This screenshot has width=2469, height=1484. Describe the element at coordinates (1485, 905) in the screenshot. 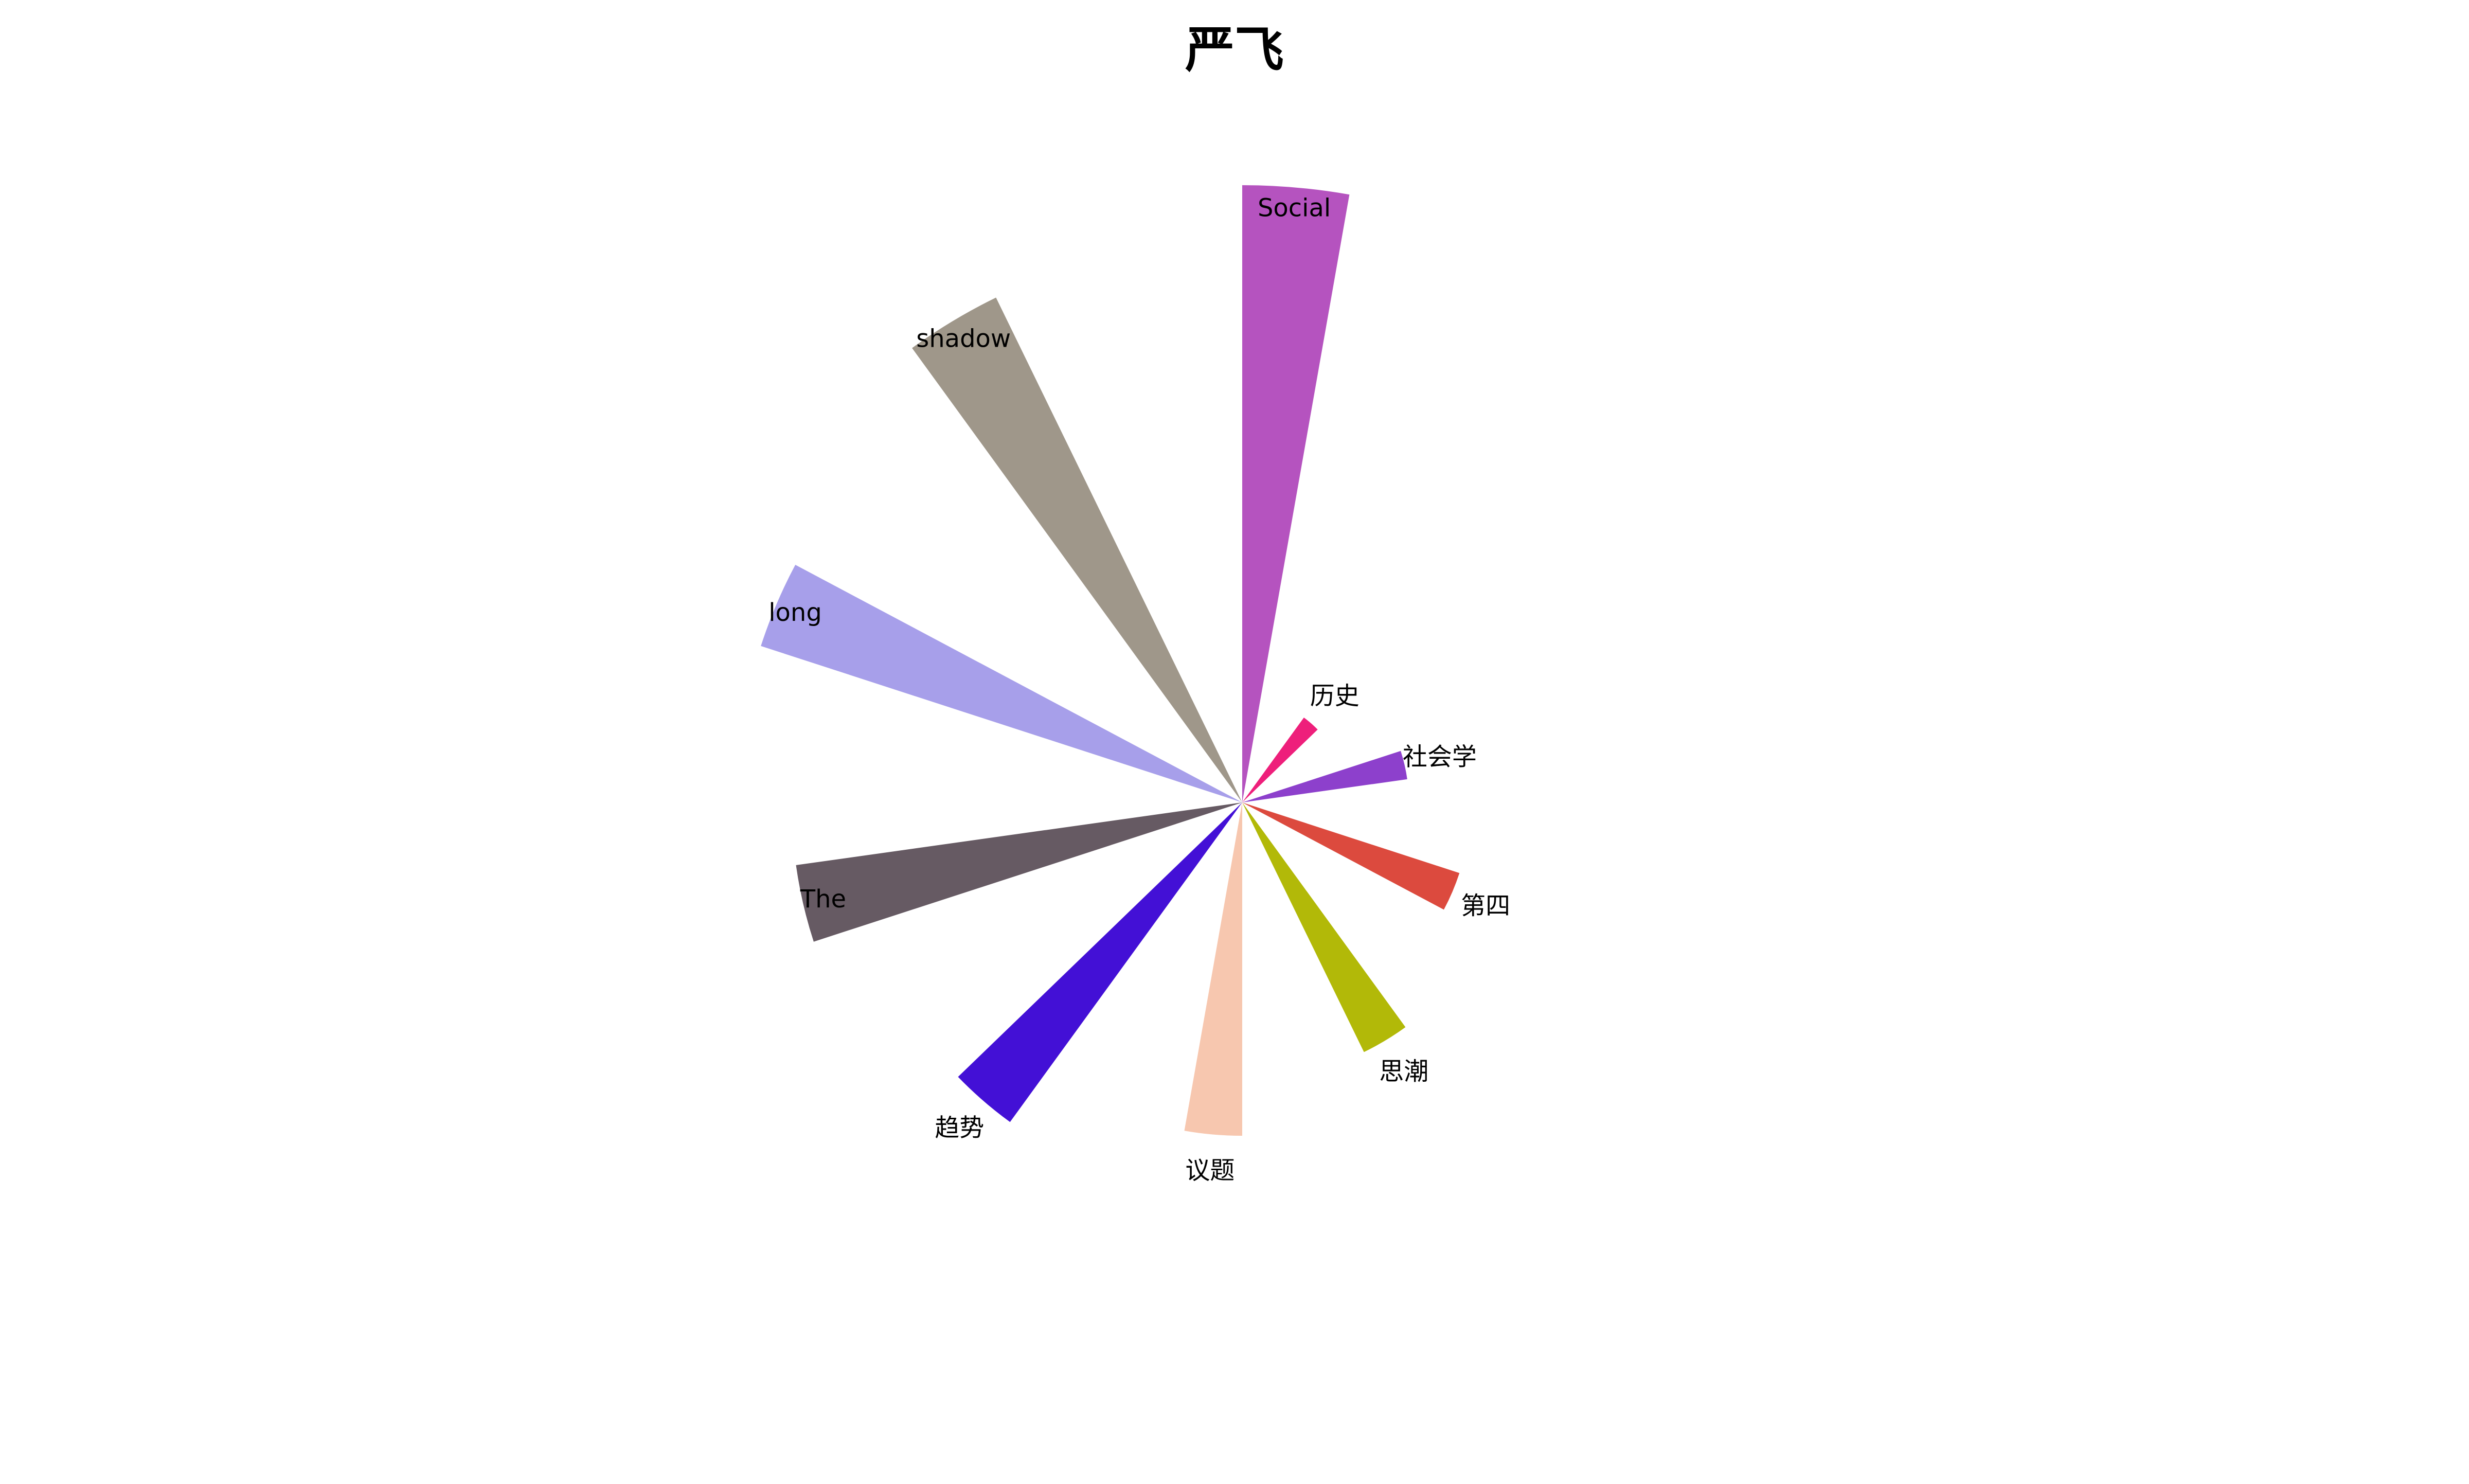

I see `slice-label-3: 第四` at that location.